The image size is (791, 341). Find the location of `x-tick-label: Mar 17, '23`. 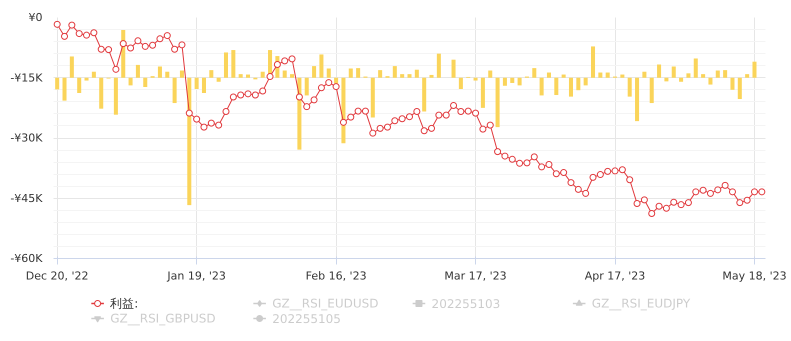

x-tick-label: Mar 17, '23 is located at coordinates (475, 276).